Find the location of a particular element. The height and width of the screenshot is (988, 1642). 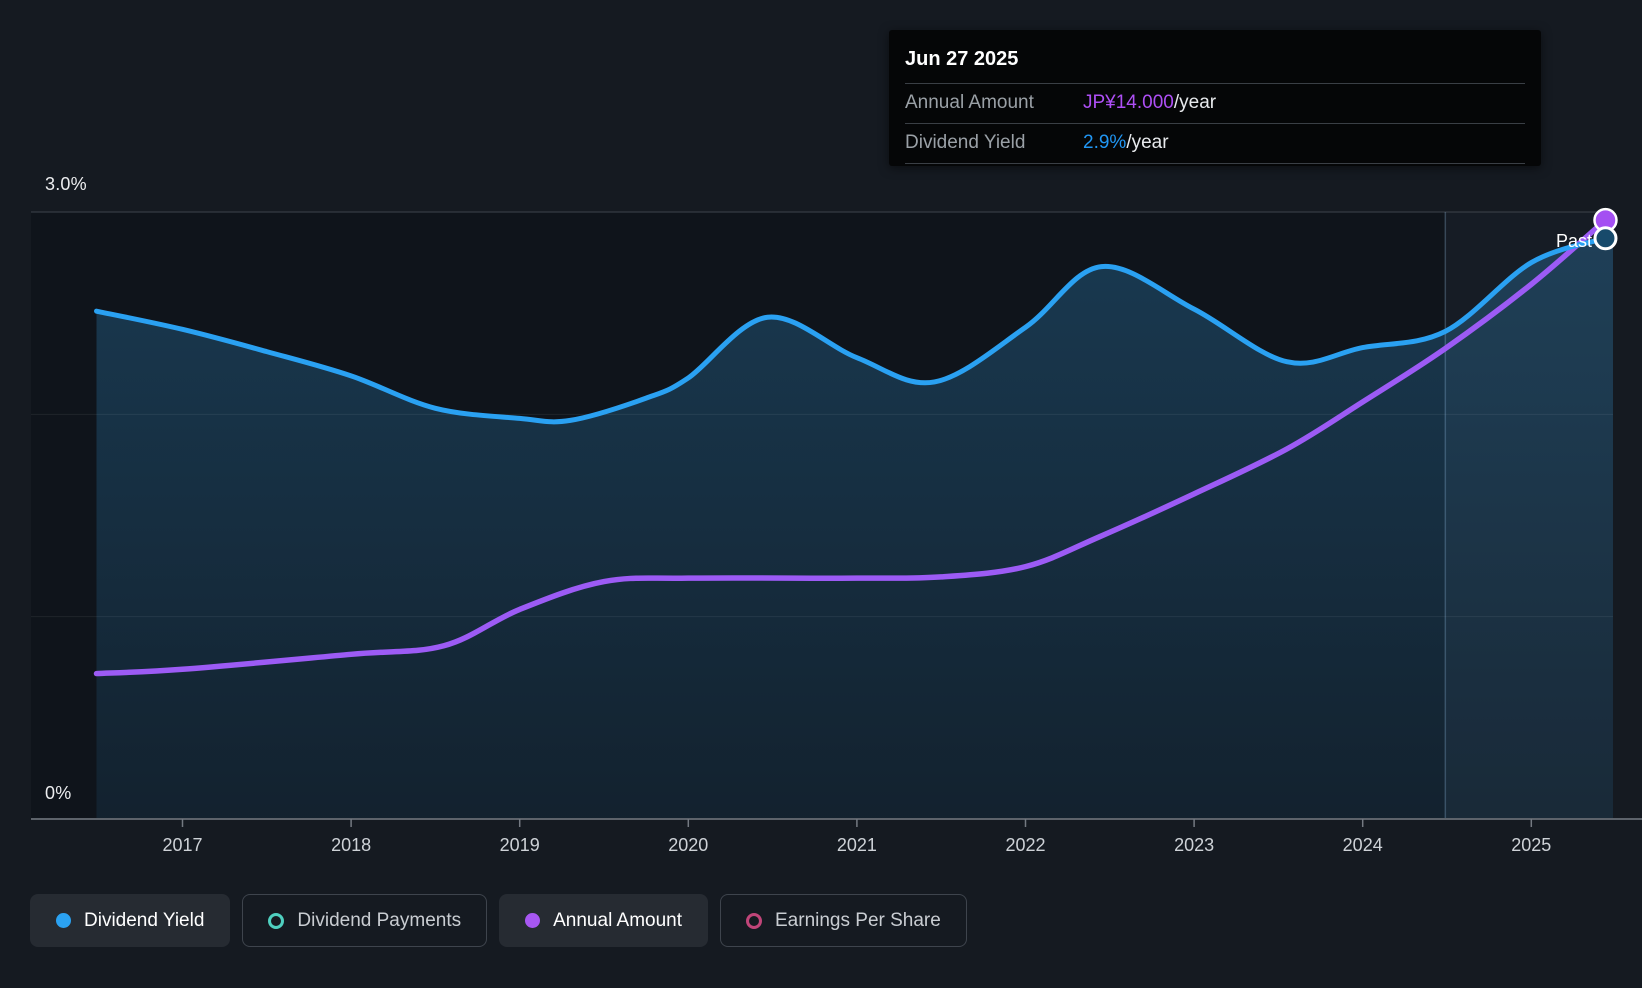

tooltip-value: 2.9%/year is located at coordinates (1126, 142).